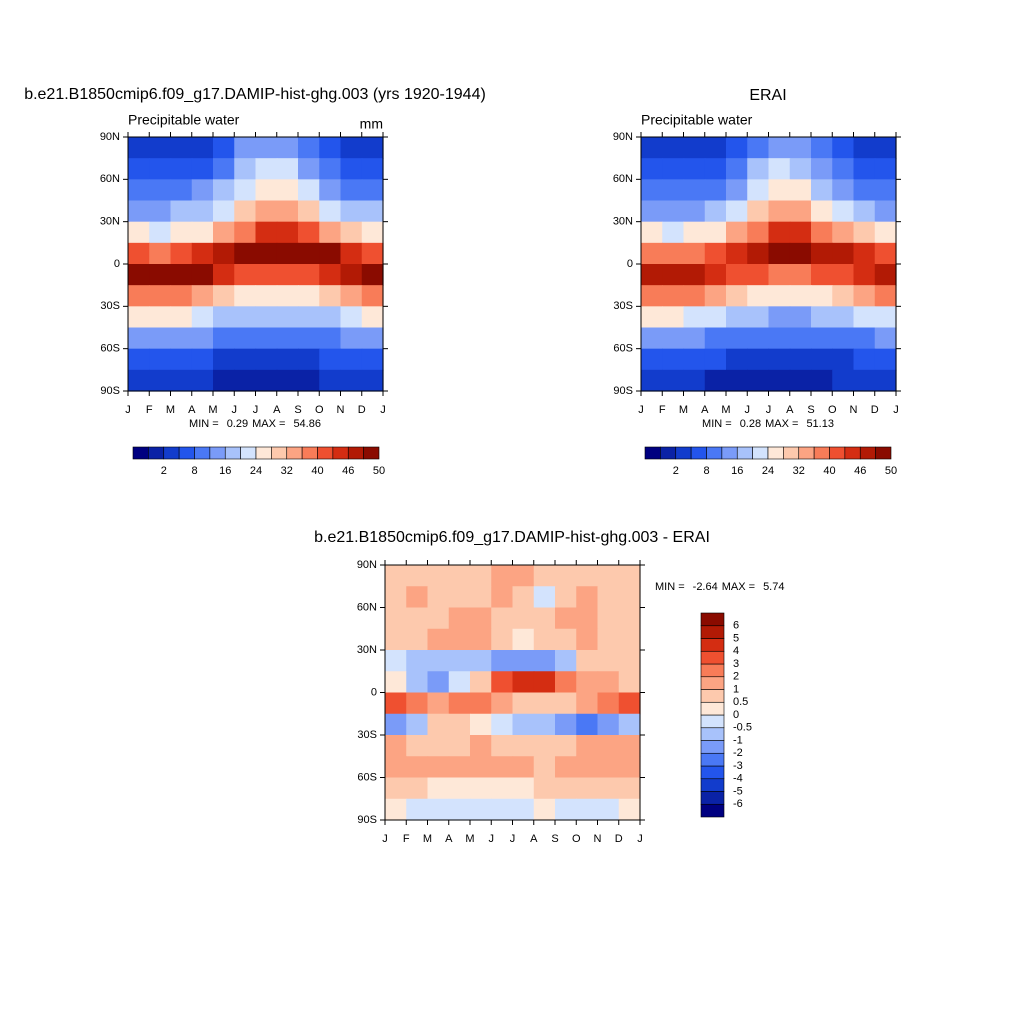 The height and width of the screenshot is (1024, 1024). I want to click on stats-max: 54.86, so click(307, 424).